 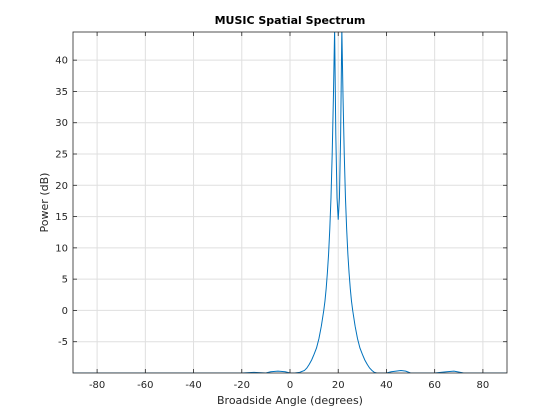 I want to click on y-tick-labels: -5 0 5 10 15 20 25 30 35 40, so click(x=61, y=202).